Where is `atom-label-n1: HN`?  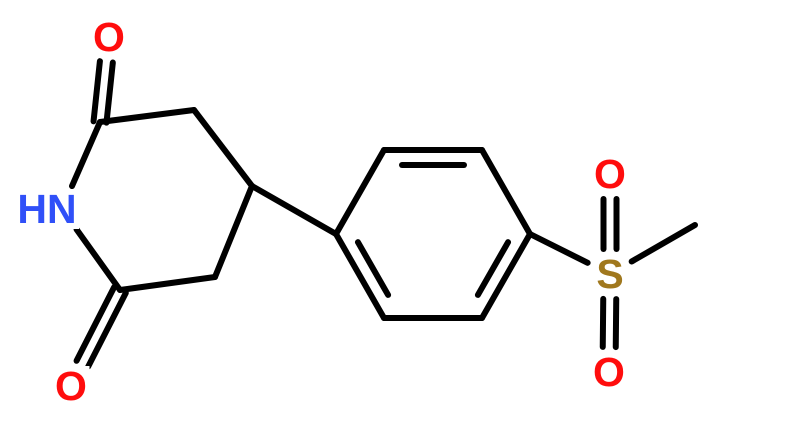 atom-label-n1: HN is located at coordinates (46, 209).